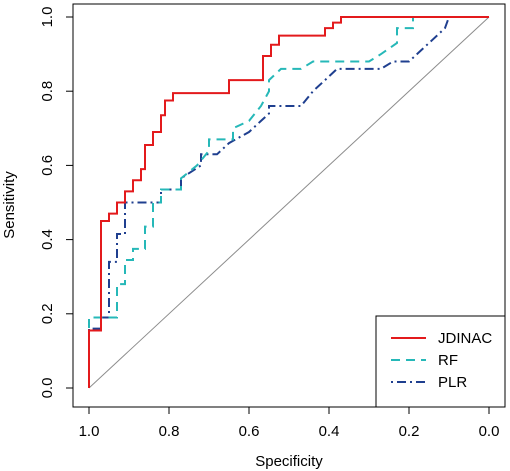  Describe the element at coordinates (47, 313) in the screenshot. I see `y-tick-label: 0.2` at that location.